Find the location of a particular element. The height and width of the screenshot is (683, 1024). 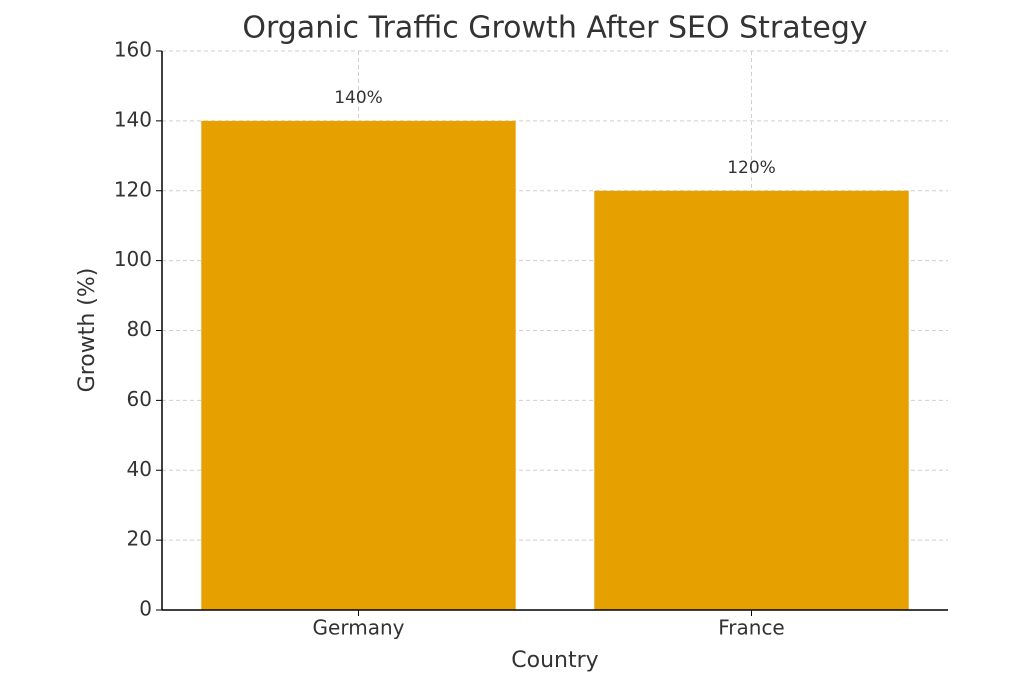

y-tick-label: 100 is located at coordinates (133, 259).